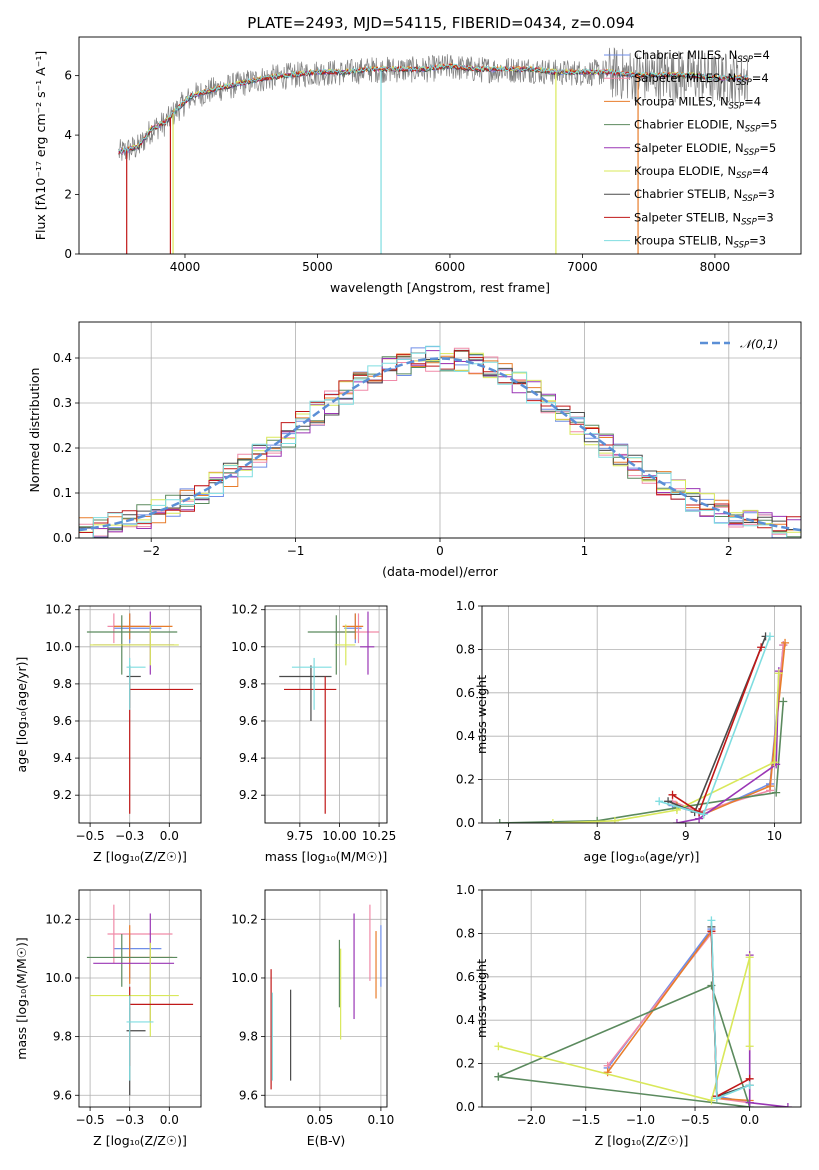 The width and height of the screenshot is (819, 1170). What do you see at coordinates (68, 254) in the screenshot?
I see `y-tick-label: 0` at bounding box center [68, 254].